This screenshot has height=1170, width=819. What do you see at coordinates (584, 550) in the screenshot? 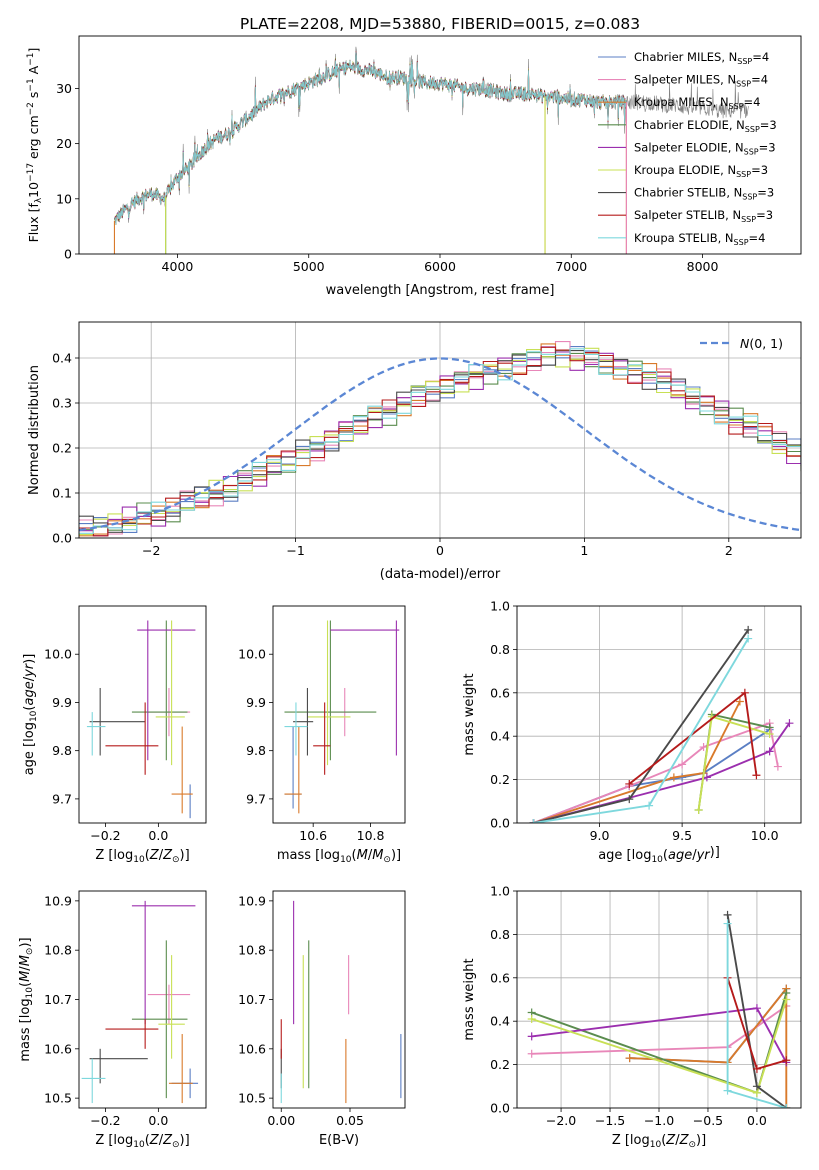
I see `x-tick-label: 1` at bounding box center [584, 550].